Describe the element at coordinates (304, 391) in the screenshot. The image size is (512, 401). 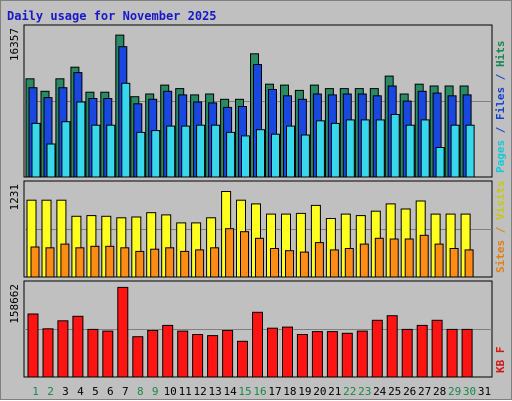
I see `day-label-19: 19` at that location.